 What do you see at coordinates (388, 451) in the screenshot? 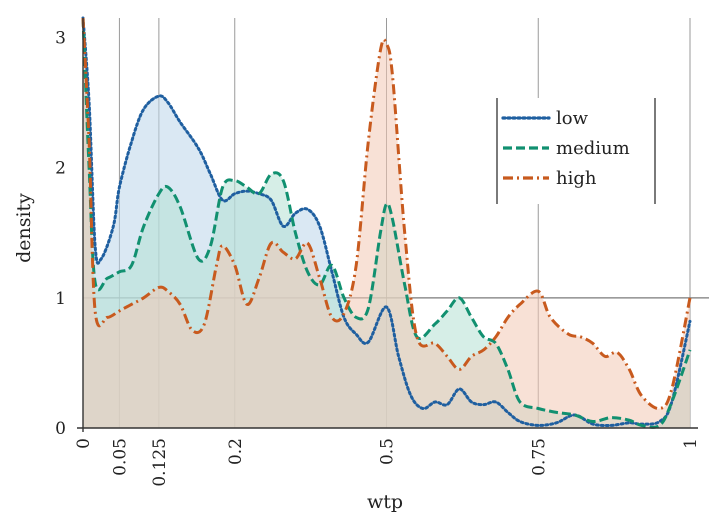
I see `x-tick-label: 0.5` at bounding box center [388, 451].